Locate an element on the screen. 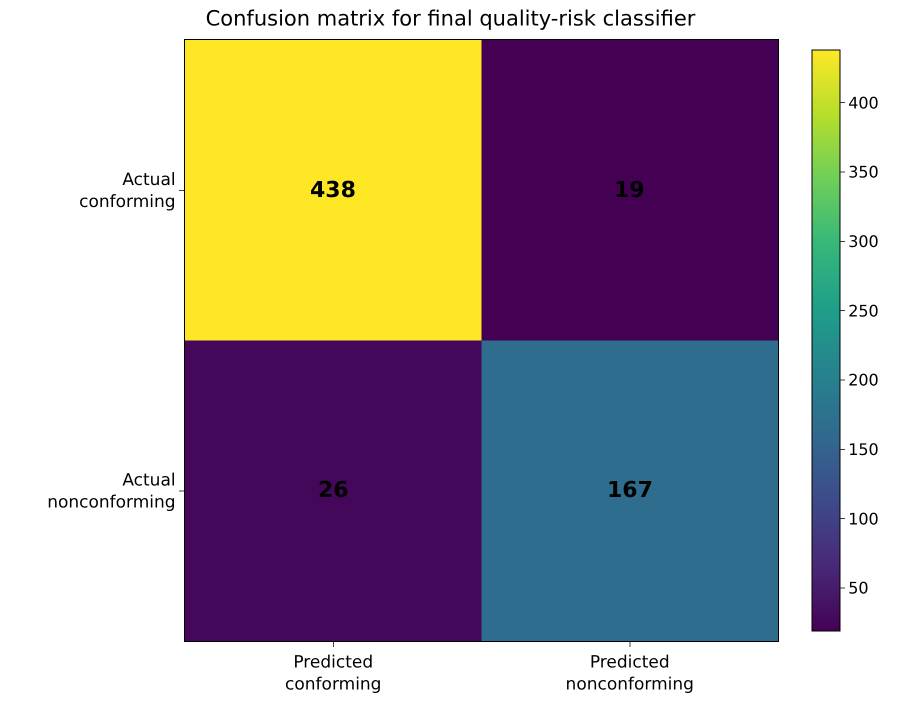 The height and width of the screenshot is (707, 901). x-tick-label: Predicted conforming is located at coordinates (333, 673).